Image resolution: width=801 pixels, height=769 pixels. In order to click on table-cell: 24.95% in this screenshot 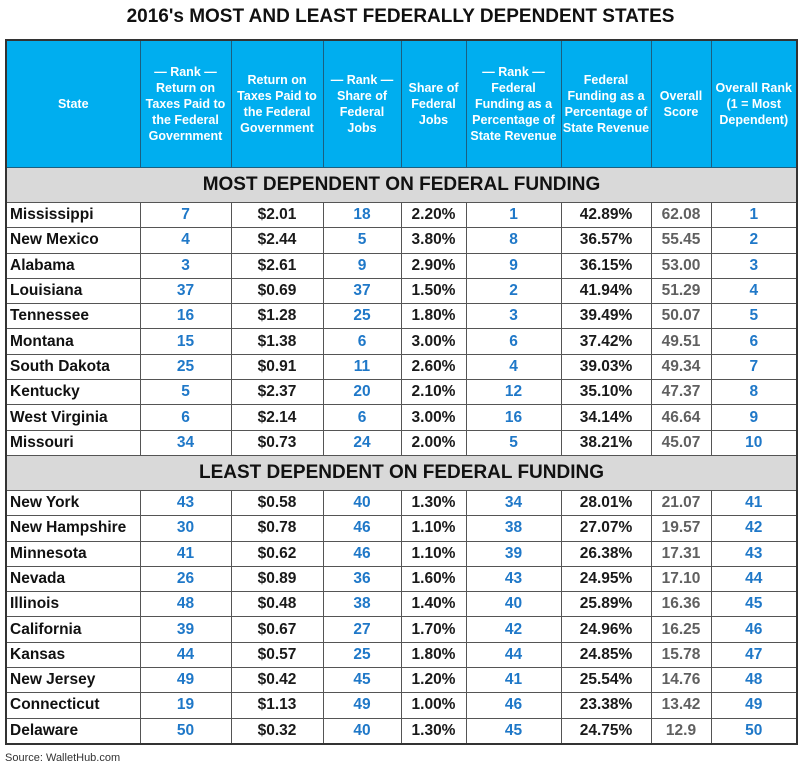, I will do `click(606, 579)`.